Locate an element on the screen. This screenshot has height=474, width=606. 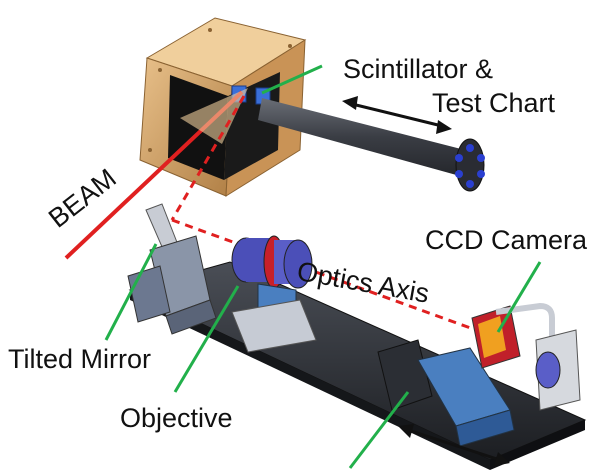
stage-pointer is located at coordinates (379, 430).